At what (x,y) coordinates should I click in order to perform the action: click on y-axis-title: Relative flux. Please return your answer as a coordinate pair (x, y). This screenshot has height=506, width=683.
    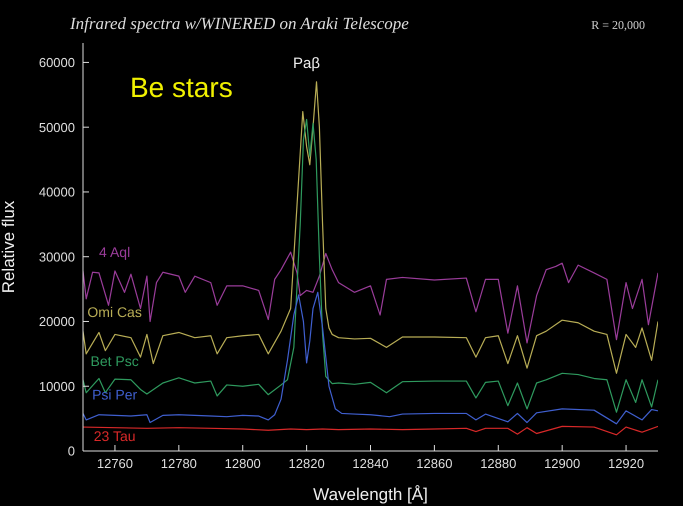
    Looking at the image, I should click on (9, 247).